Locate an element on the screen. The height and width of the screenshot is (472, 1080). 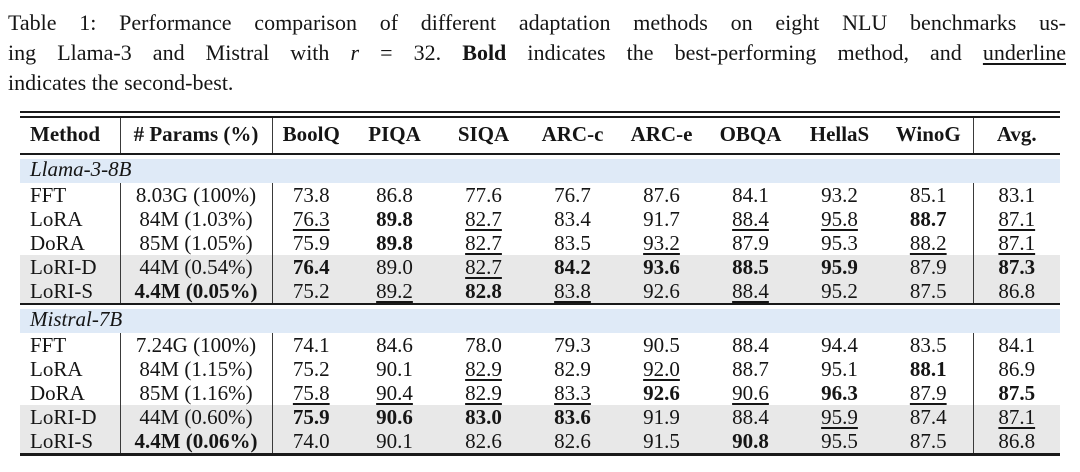
cell-lori-d-winog: 87.9 is located at coordinates (928, 267).